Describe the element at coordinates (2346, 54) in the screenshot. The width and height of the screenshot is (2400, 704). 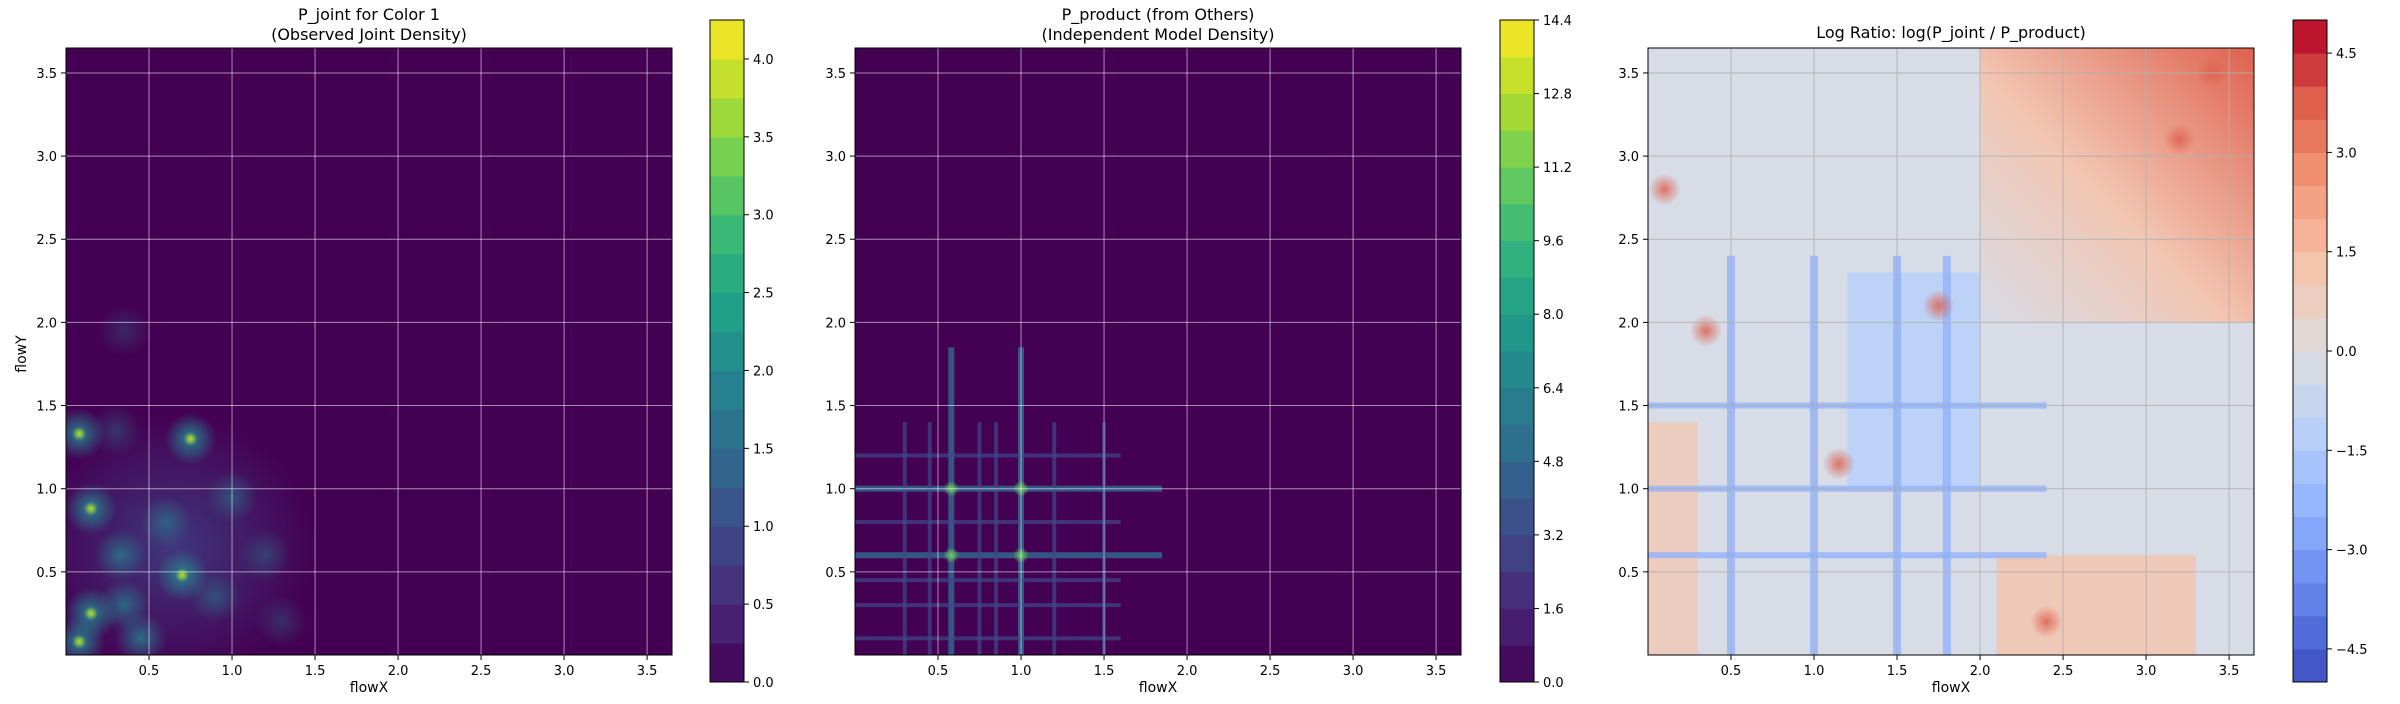
I see `colorbar-3-tick-label: 4.5` at that location.